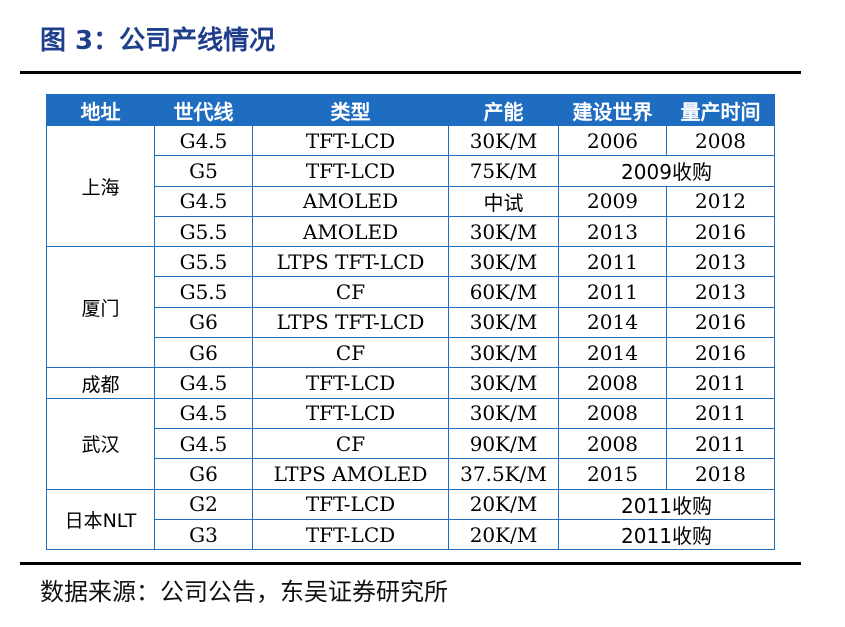 This screenshot has height=627, width=845. I want to click on table-row: G6 CF 30K/M 2014 2016, so click(411, 353).